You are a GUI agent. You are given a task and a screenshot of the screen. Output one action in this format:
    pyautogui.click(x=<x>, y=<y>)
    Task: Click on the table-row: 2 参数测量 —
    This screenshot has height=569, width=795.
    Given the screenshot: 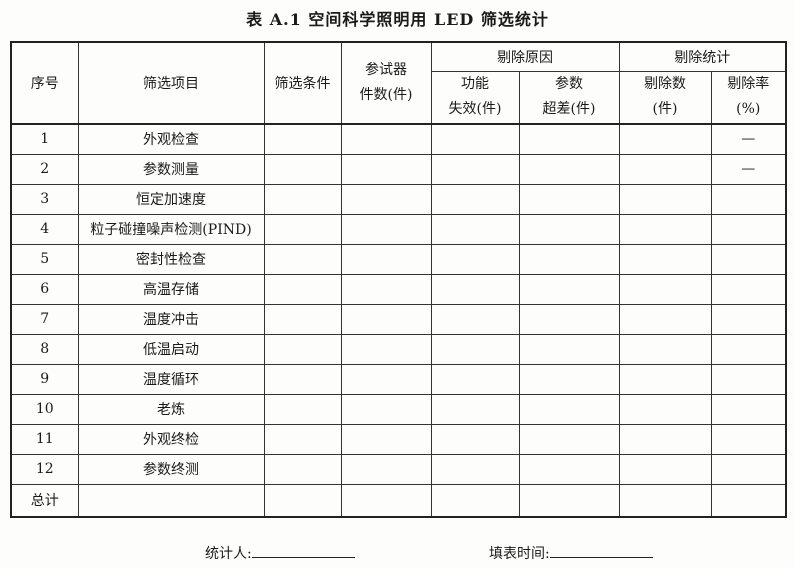 What is the action you would take?
    pyautogui.click(x=398, y=169)
    